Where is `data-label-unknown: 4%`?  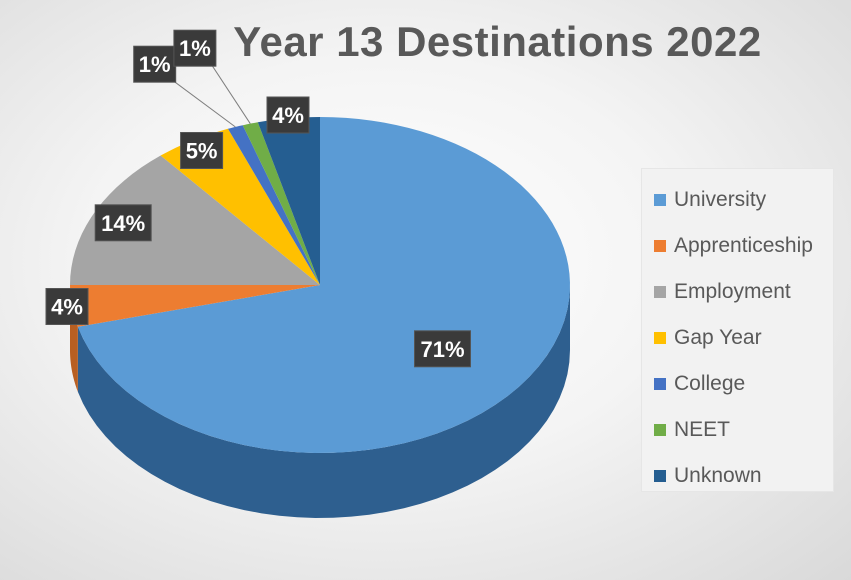 data-label-unknown: 4% is located at coordinates (288, 115).